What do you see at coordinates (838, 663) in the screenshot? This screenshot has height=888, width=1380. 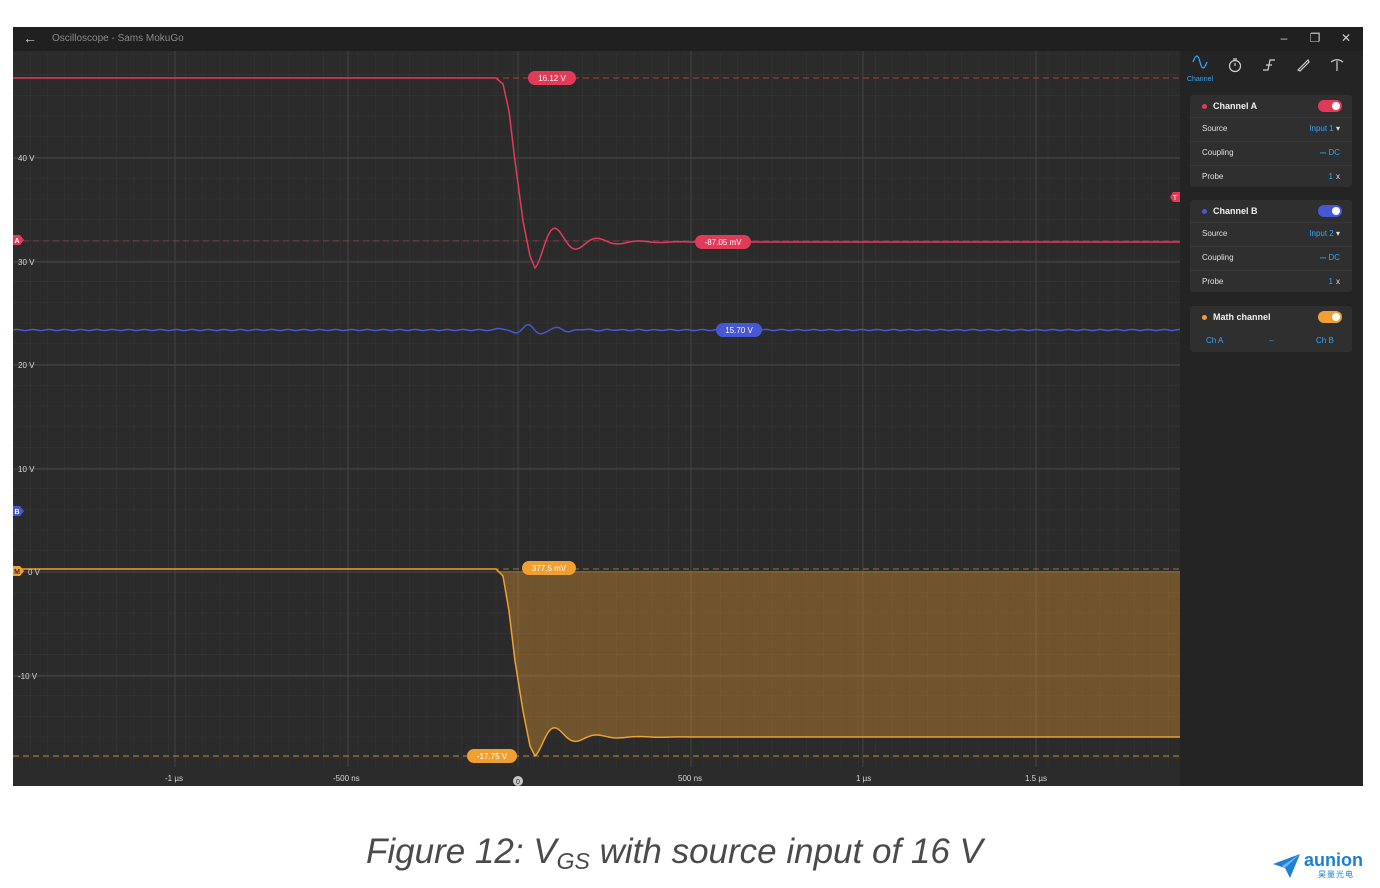 I see `math-channel-fill` at bounding box center [838, 663].